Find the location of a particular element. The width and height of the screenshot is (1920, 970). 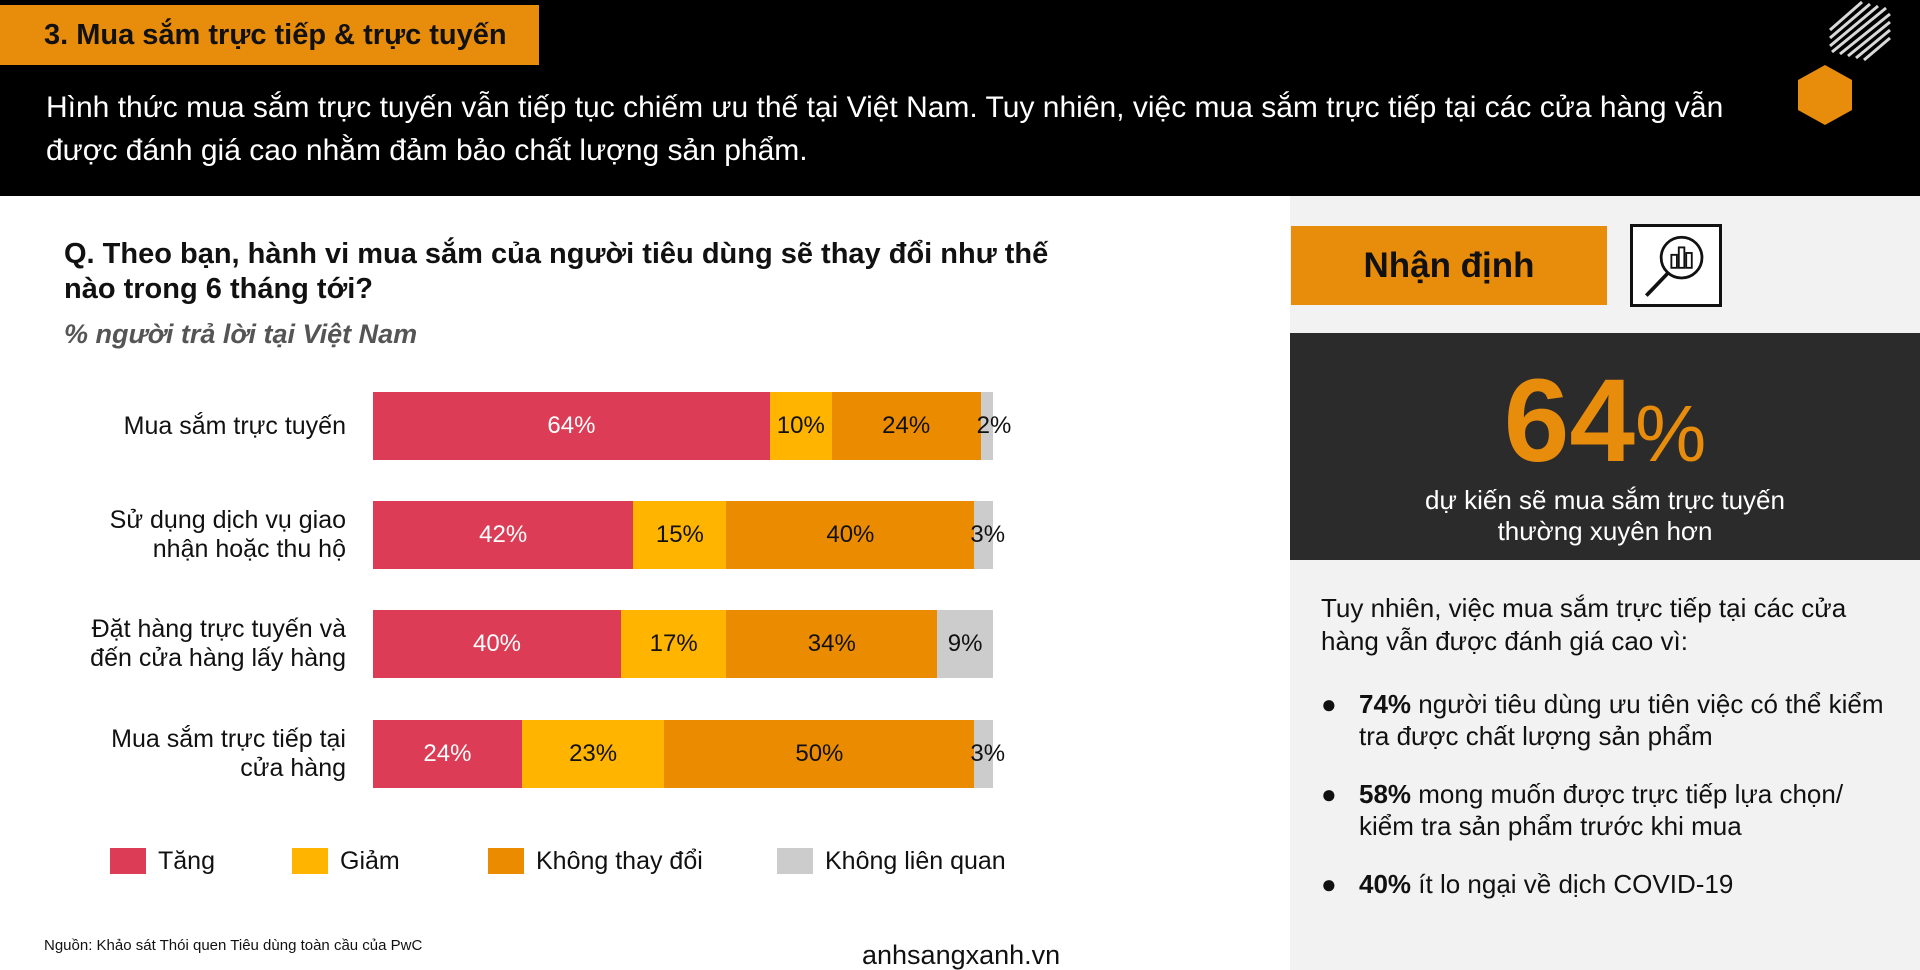

data-label: 23% is located at coordinates (593, 753).